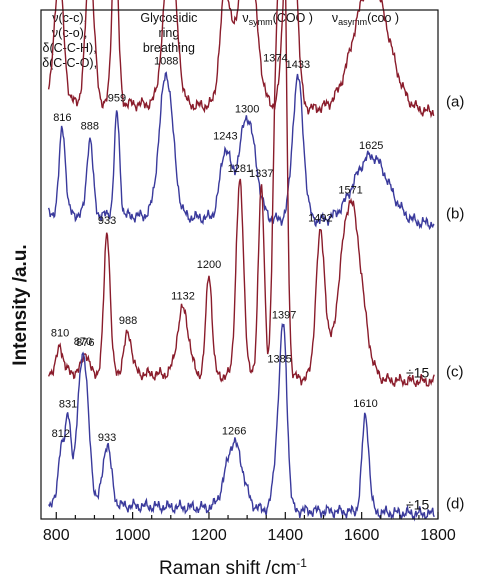 The image size is (486, 584). I want to click on series-label: (c), so click(455, 371).